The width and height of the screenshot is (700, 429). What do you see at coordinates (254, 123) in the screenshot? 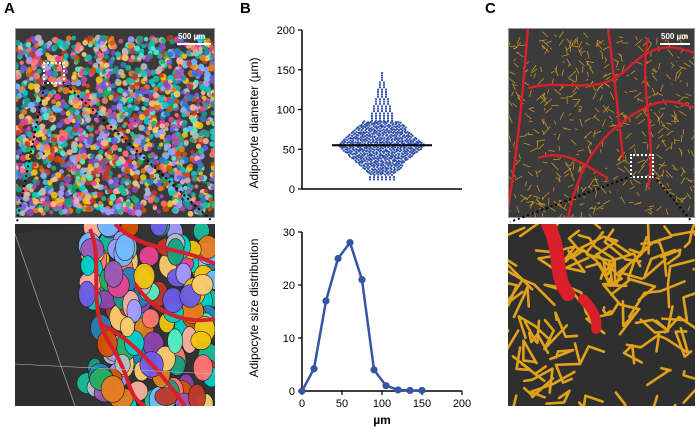
I see `scatter-y-axis-label: Adipocyte diameter (µm)` at bounding box center [254, 123].